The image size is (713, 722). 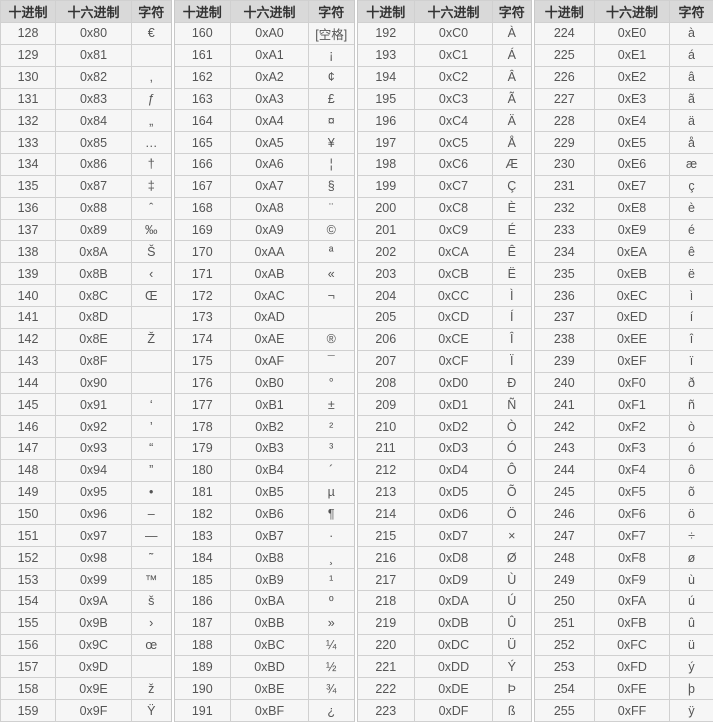 I want to click on decimal-cell: 220, so click(x=384, y=645).